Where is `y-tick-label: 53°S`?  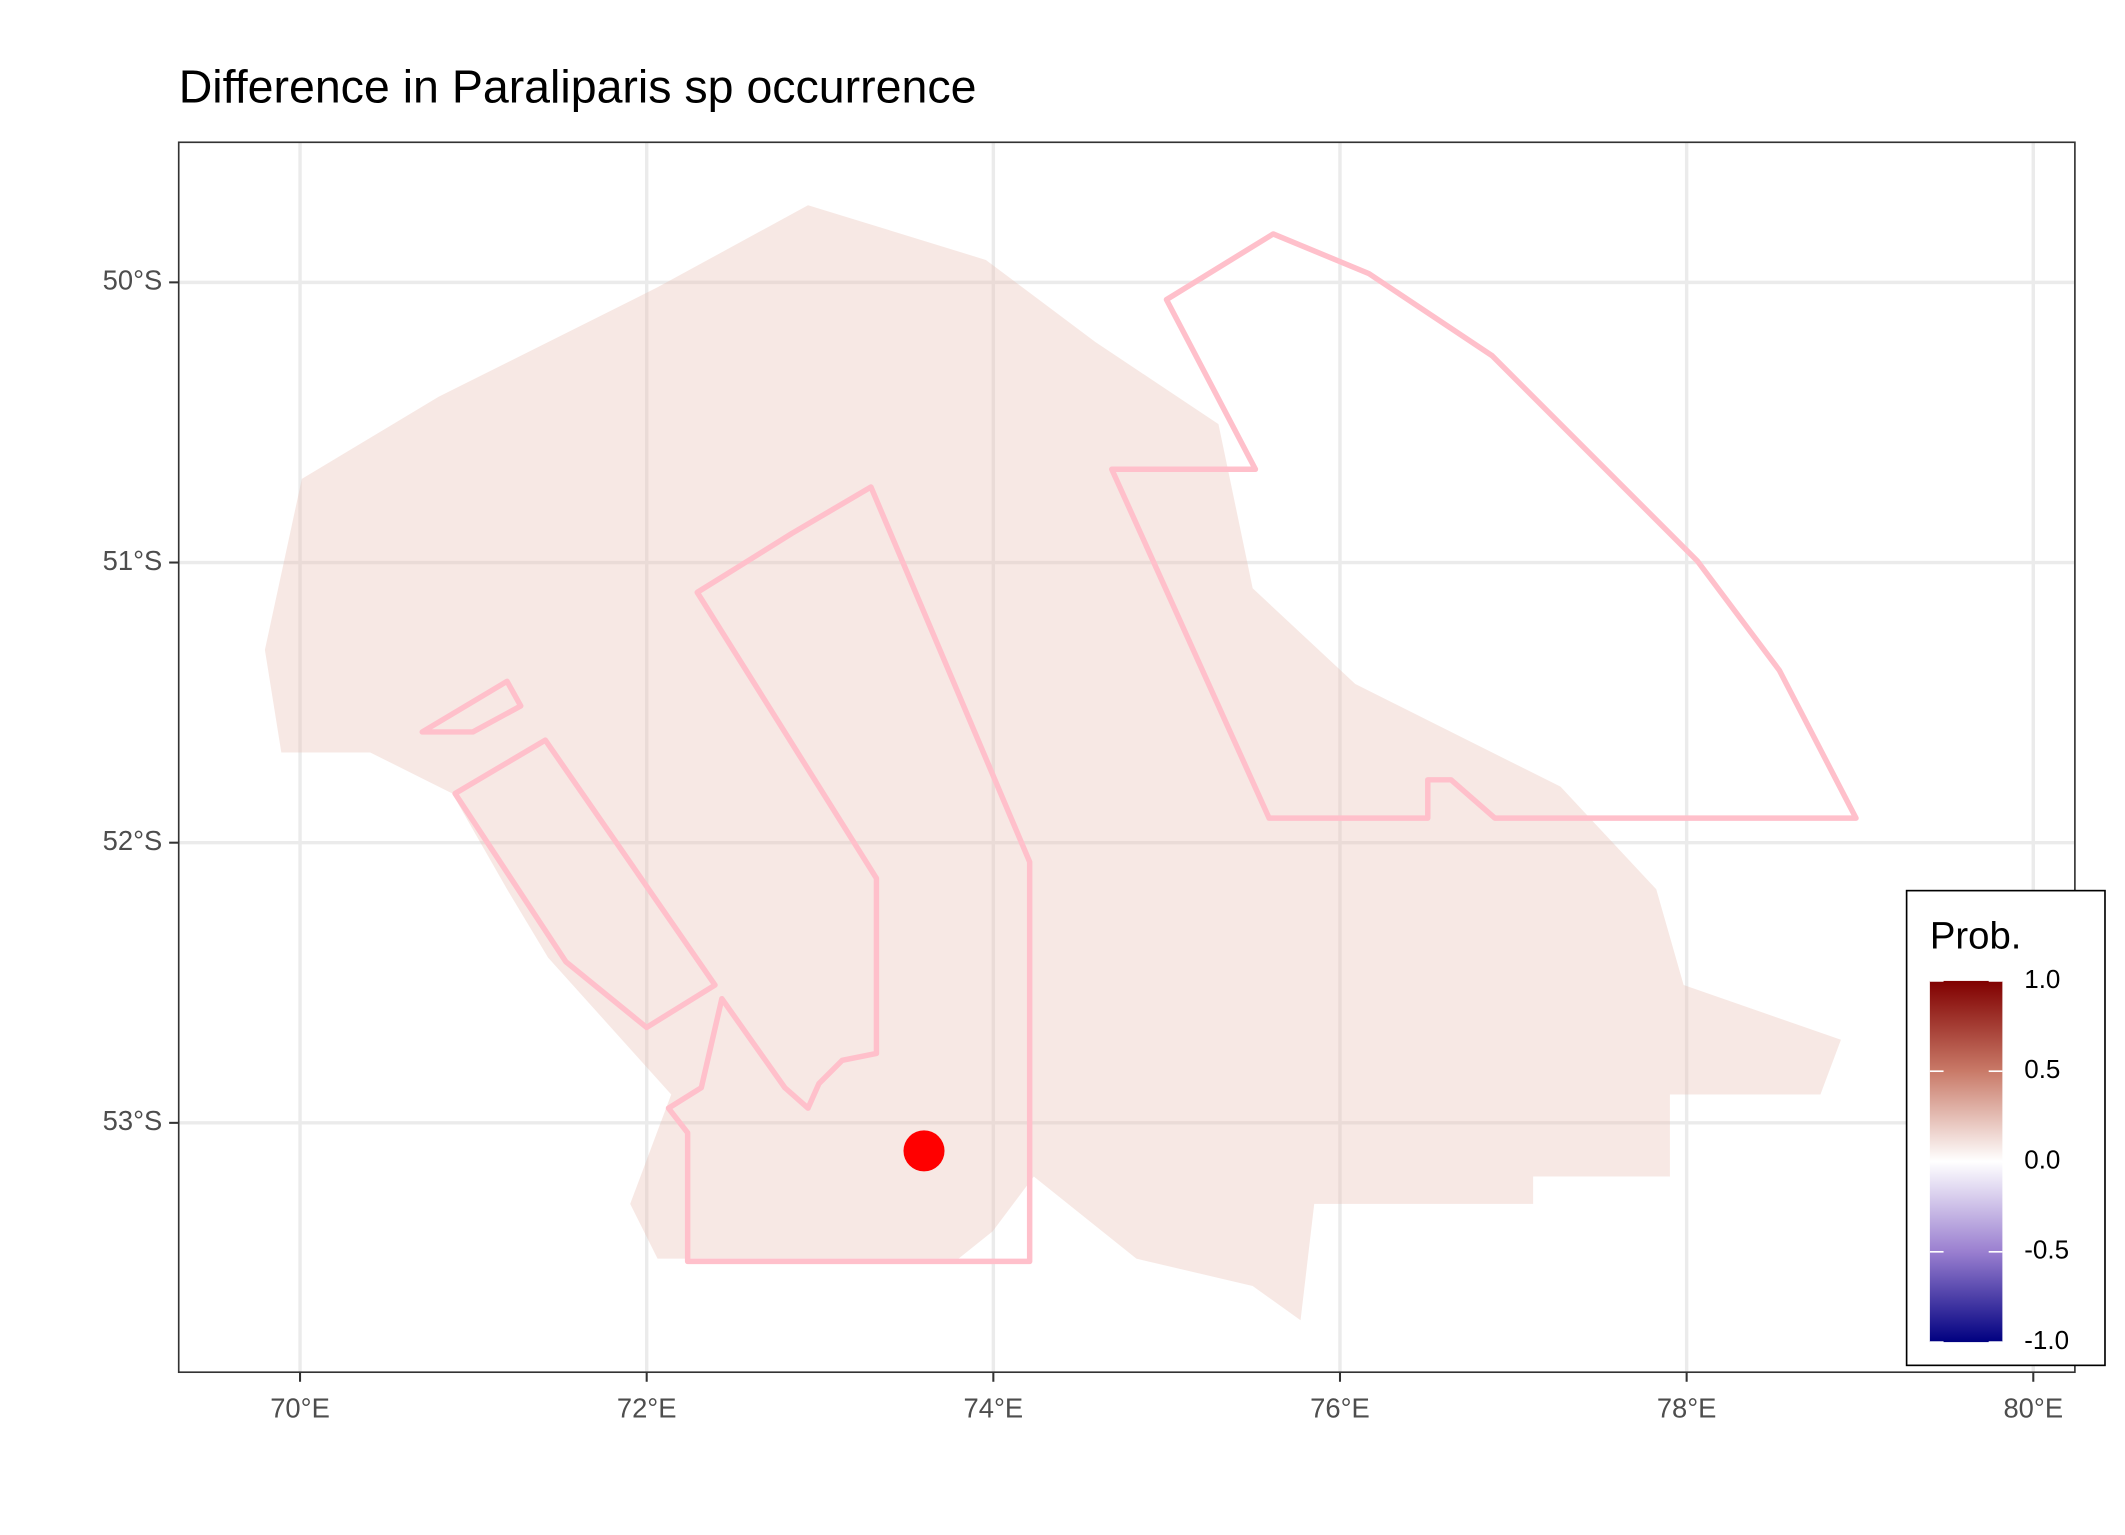 y-tick-label: 53°S is located at coordinates (133, 1120).